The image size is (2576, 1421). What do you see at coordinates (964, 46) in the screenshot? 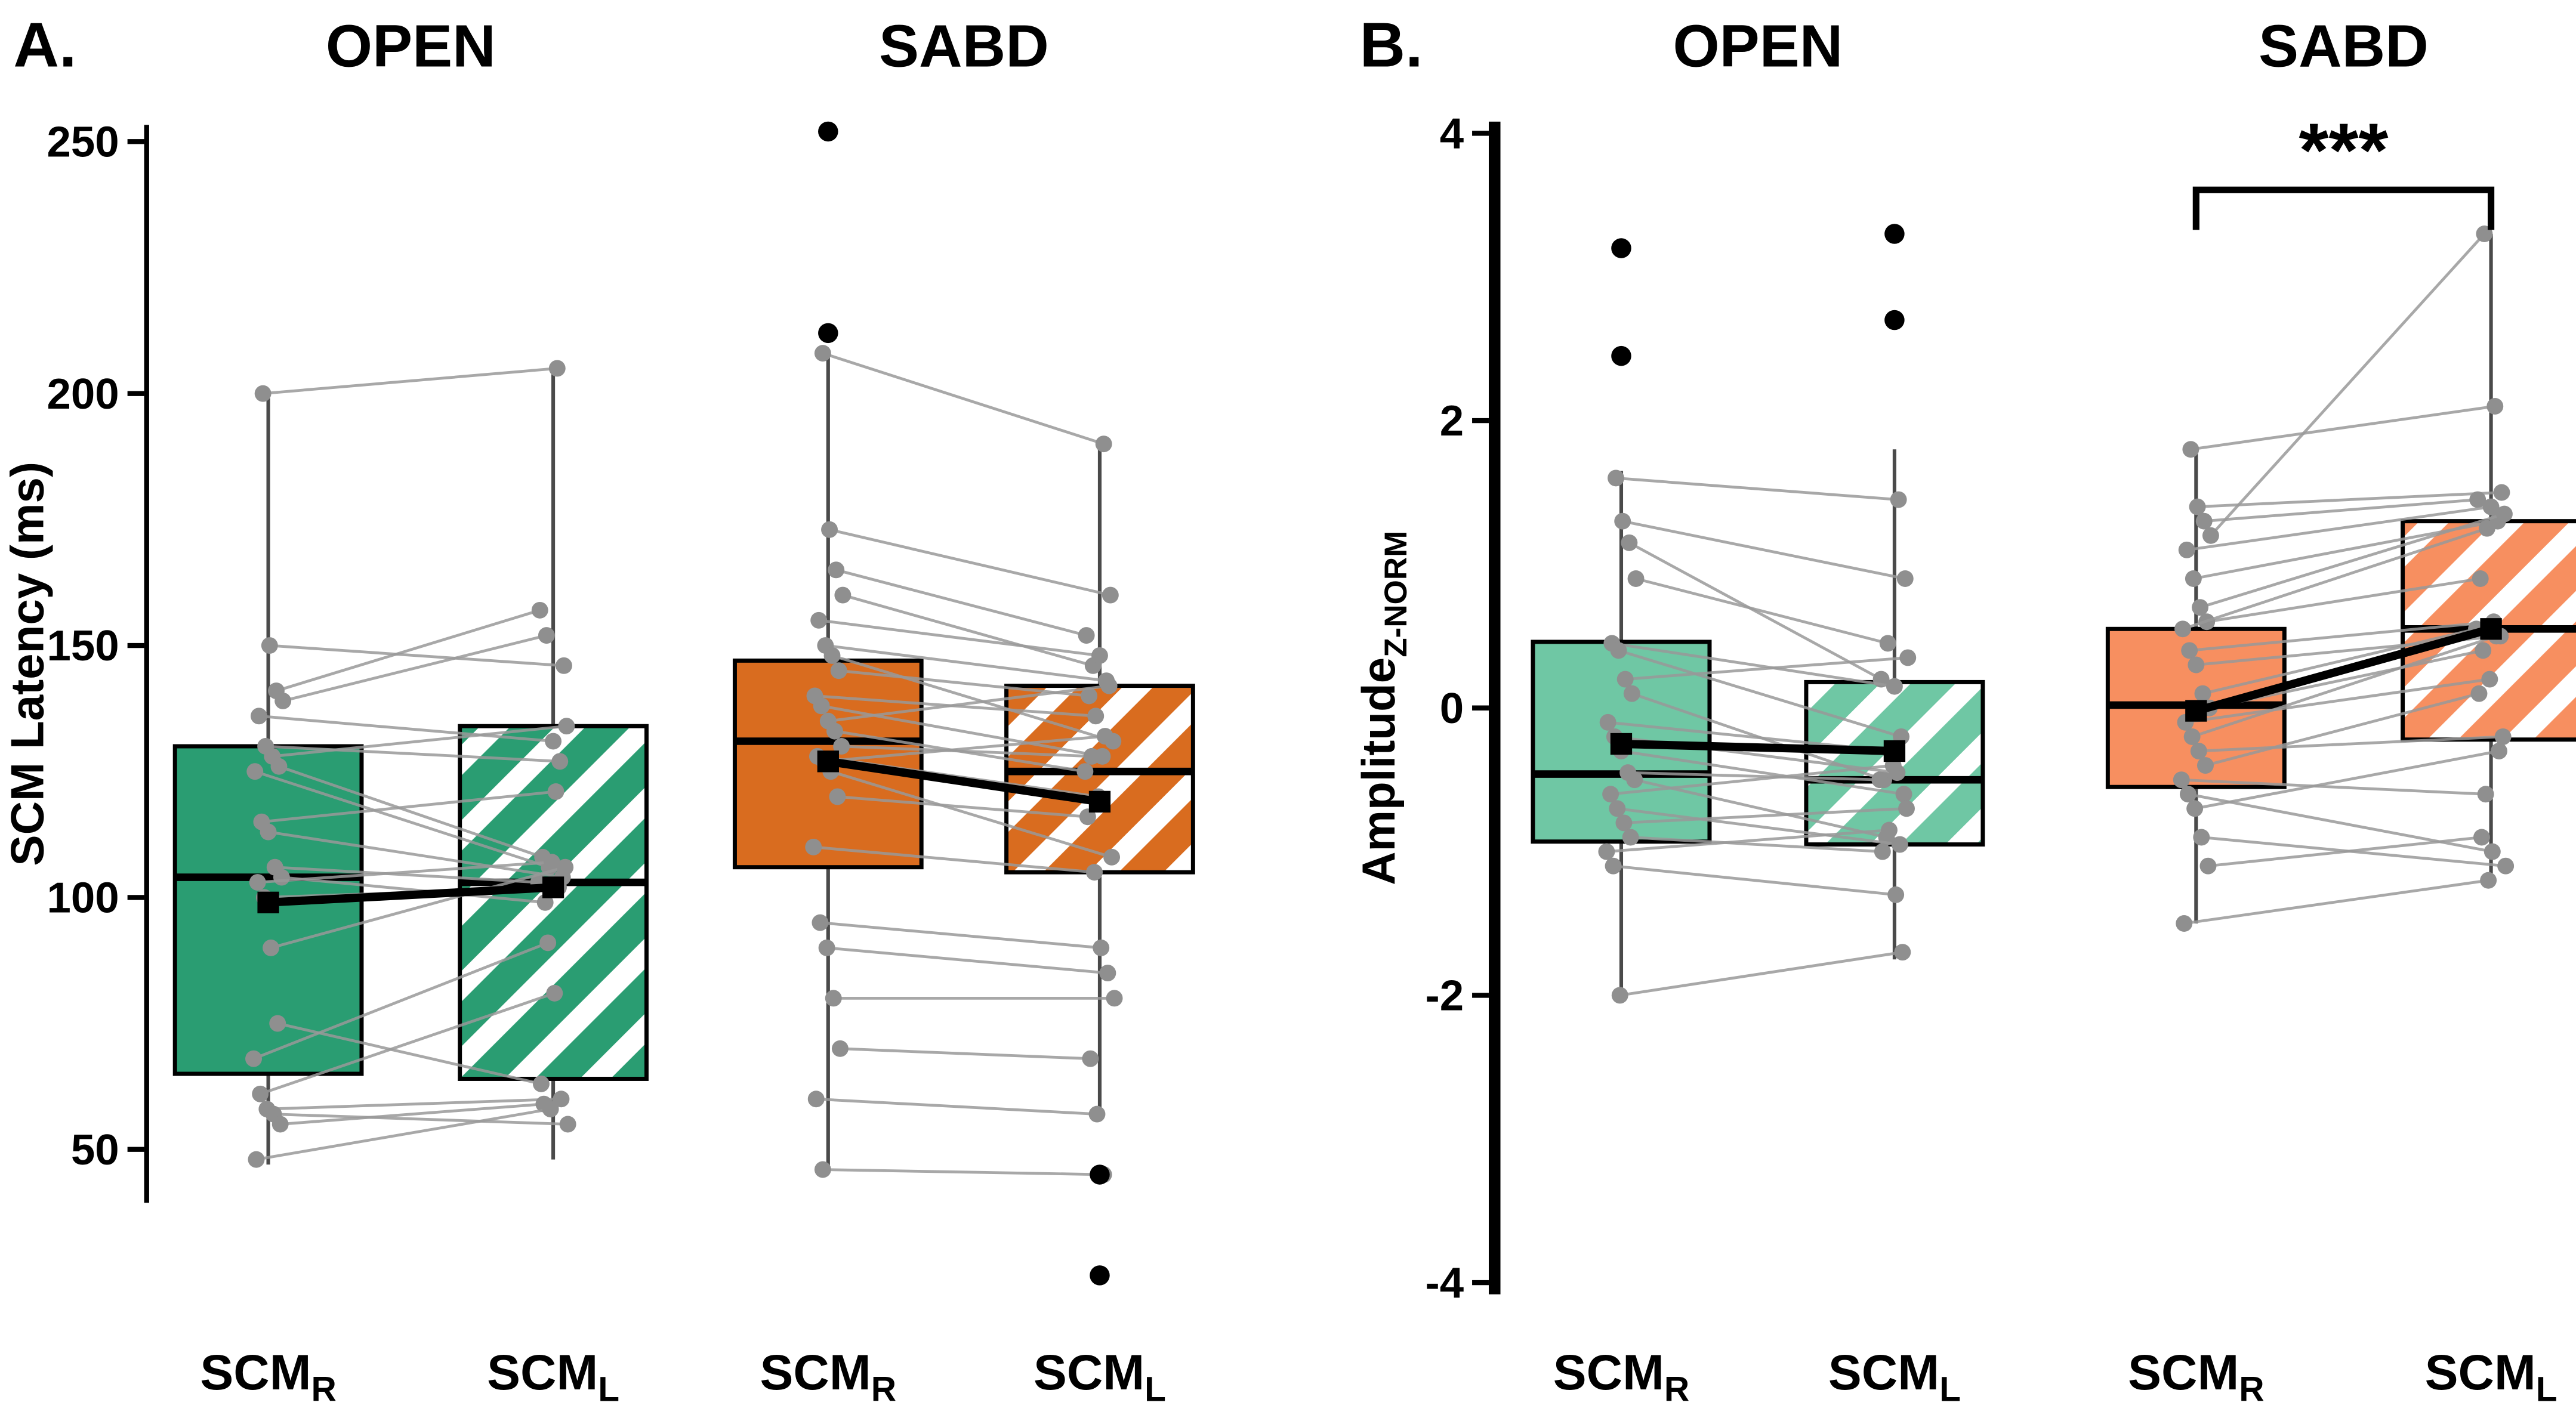
I see `group-title: SABD` at bounding box center [964, 46].